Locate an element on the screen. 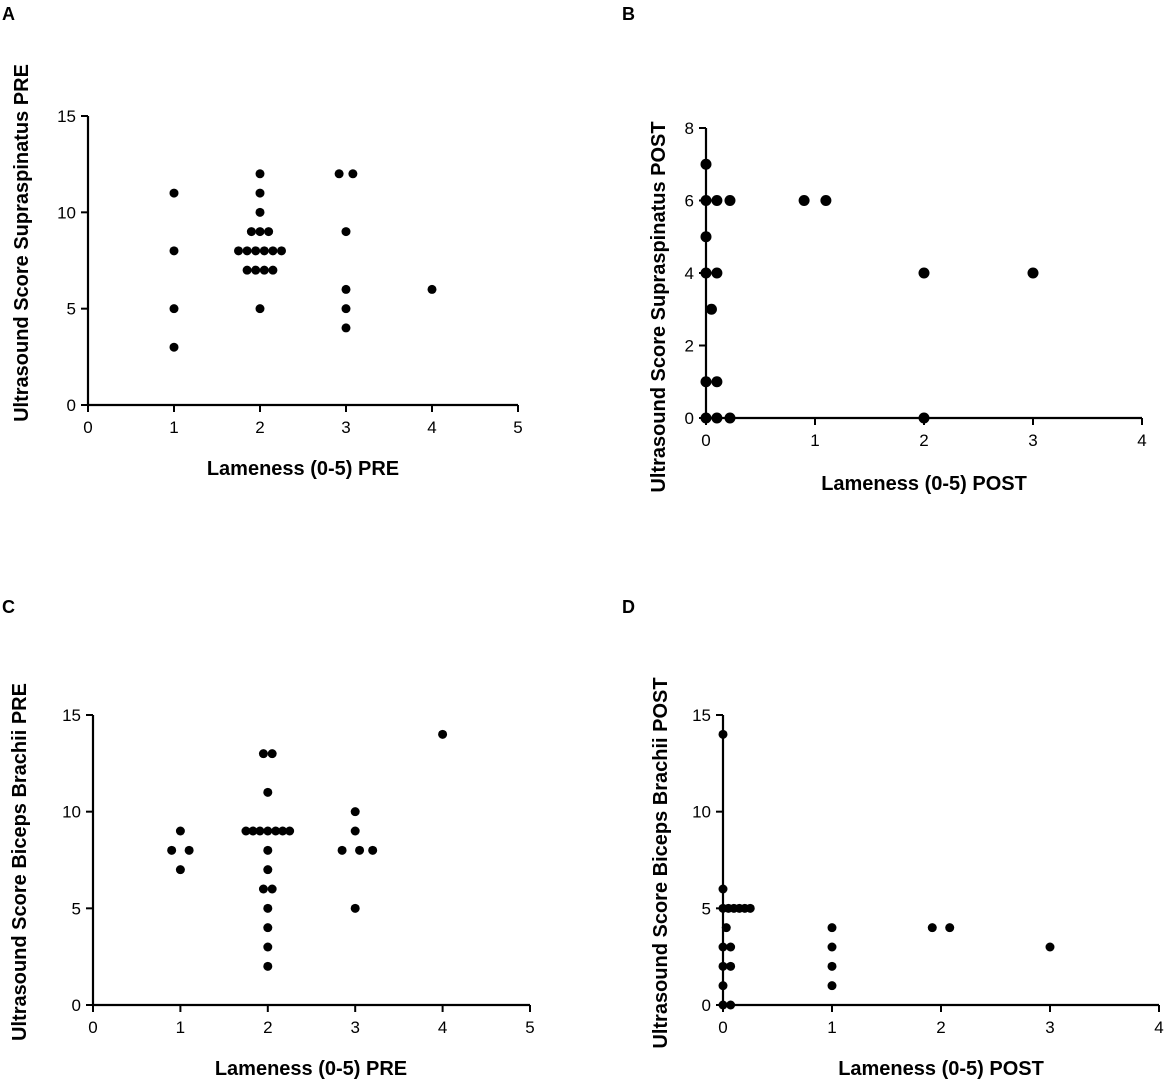 The width and height of the screenshot is (1170, 1088). x-tick-label-c: 3 is located at coordinates (354, 1027).